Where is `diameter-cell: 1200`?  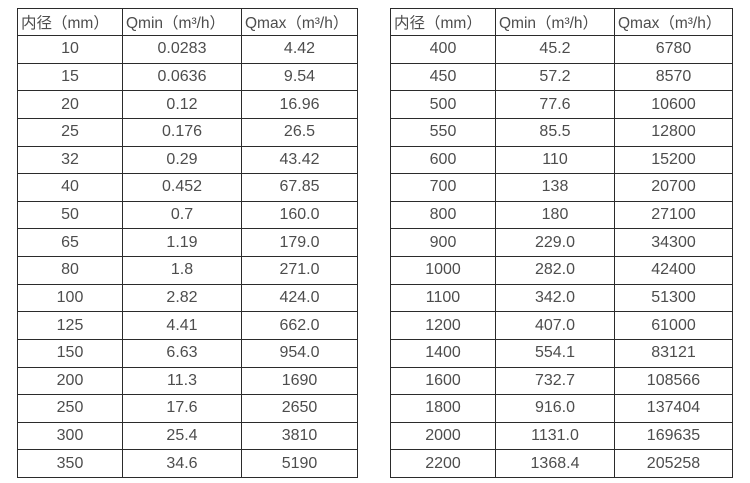 diameter-cell: 1200 is located at coordinates (443, 325).